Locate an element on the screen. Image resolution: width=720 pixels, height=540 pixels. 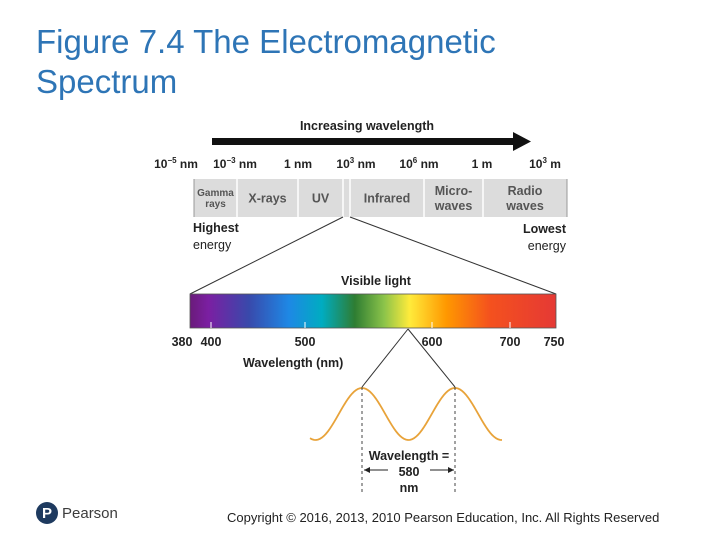
region-label: Infrared is located at coordinates (387, 198).